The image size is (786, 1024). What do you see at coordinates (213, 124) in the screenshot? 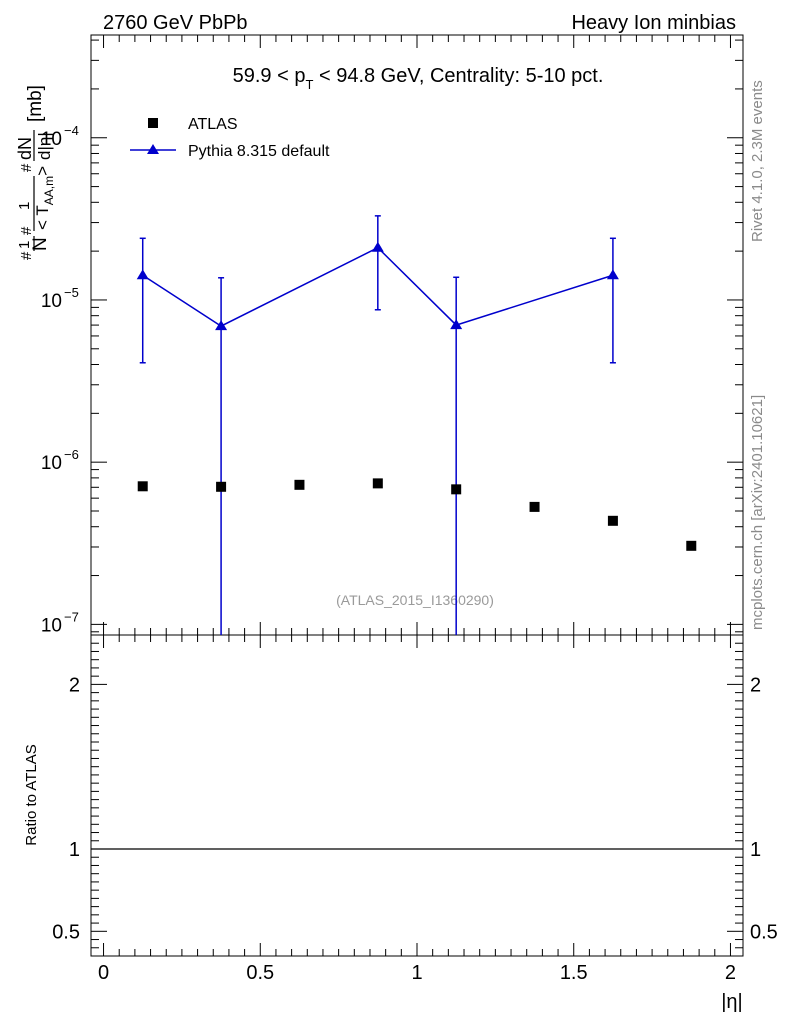
I see `legend-atlas-label: ATLAS` at bounding box center [213, 124].